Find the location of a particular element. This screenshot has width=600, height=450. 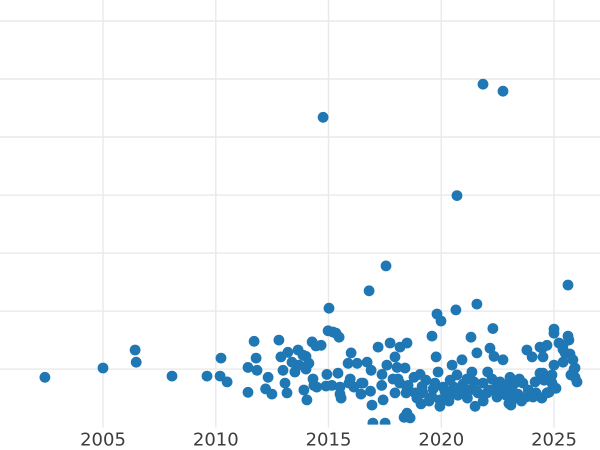

x-axis-tick-labels: 2005 2010 2015 2020 2025 is located at coordinates (328, 440).